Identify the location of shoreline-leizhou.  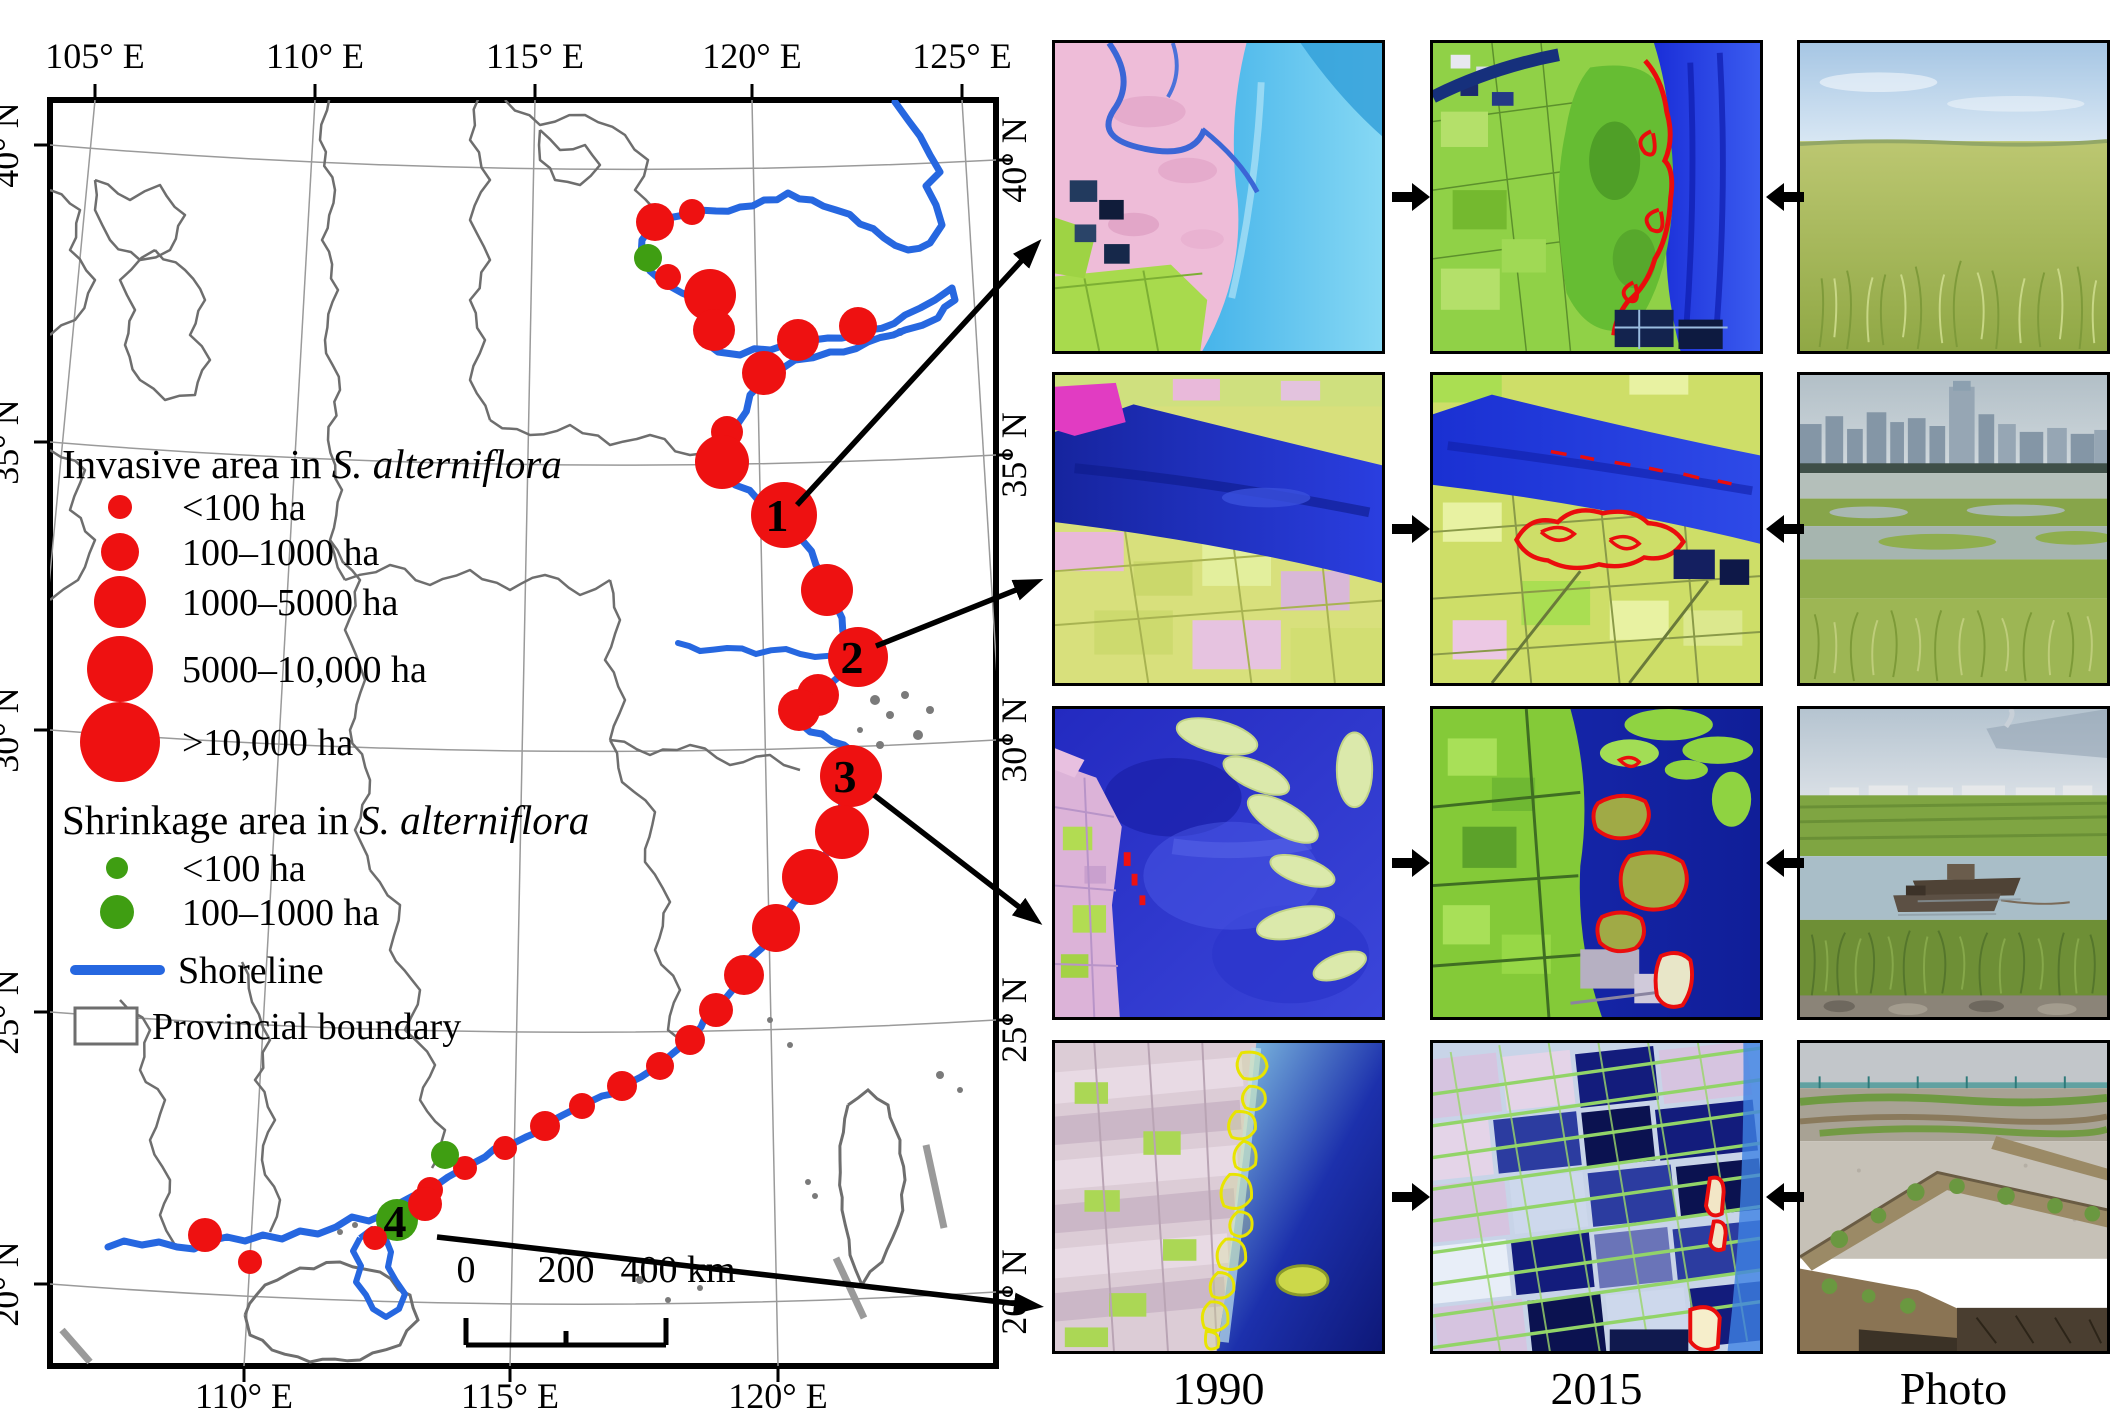
(379, 1273).